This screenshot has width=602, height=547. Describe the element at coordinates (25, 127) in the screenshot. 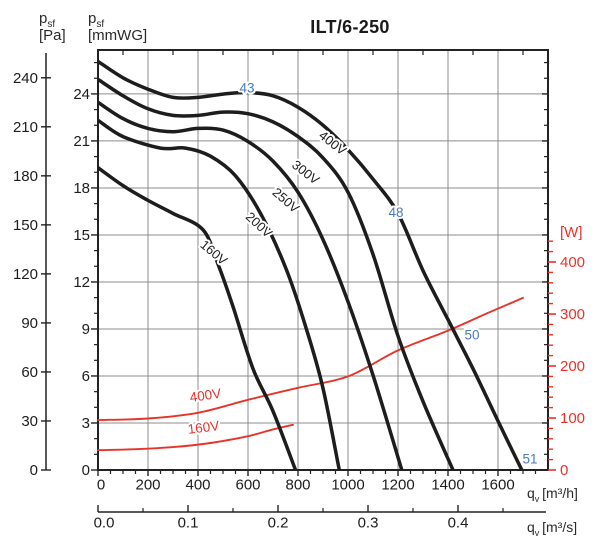

I see `pa-tick-label: 210` at that location.